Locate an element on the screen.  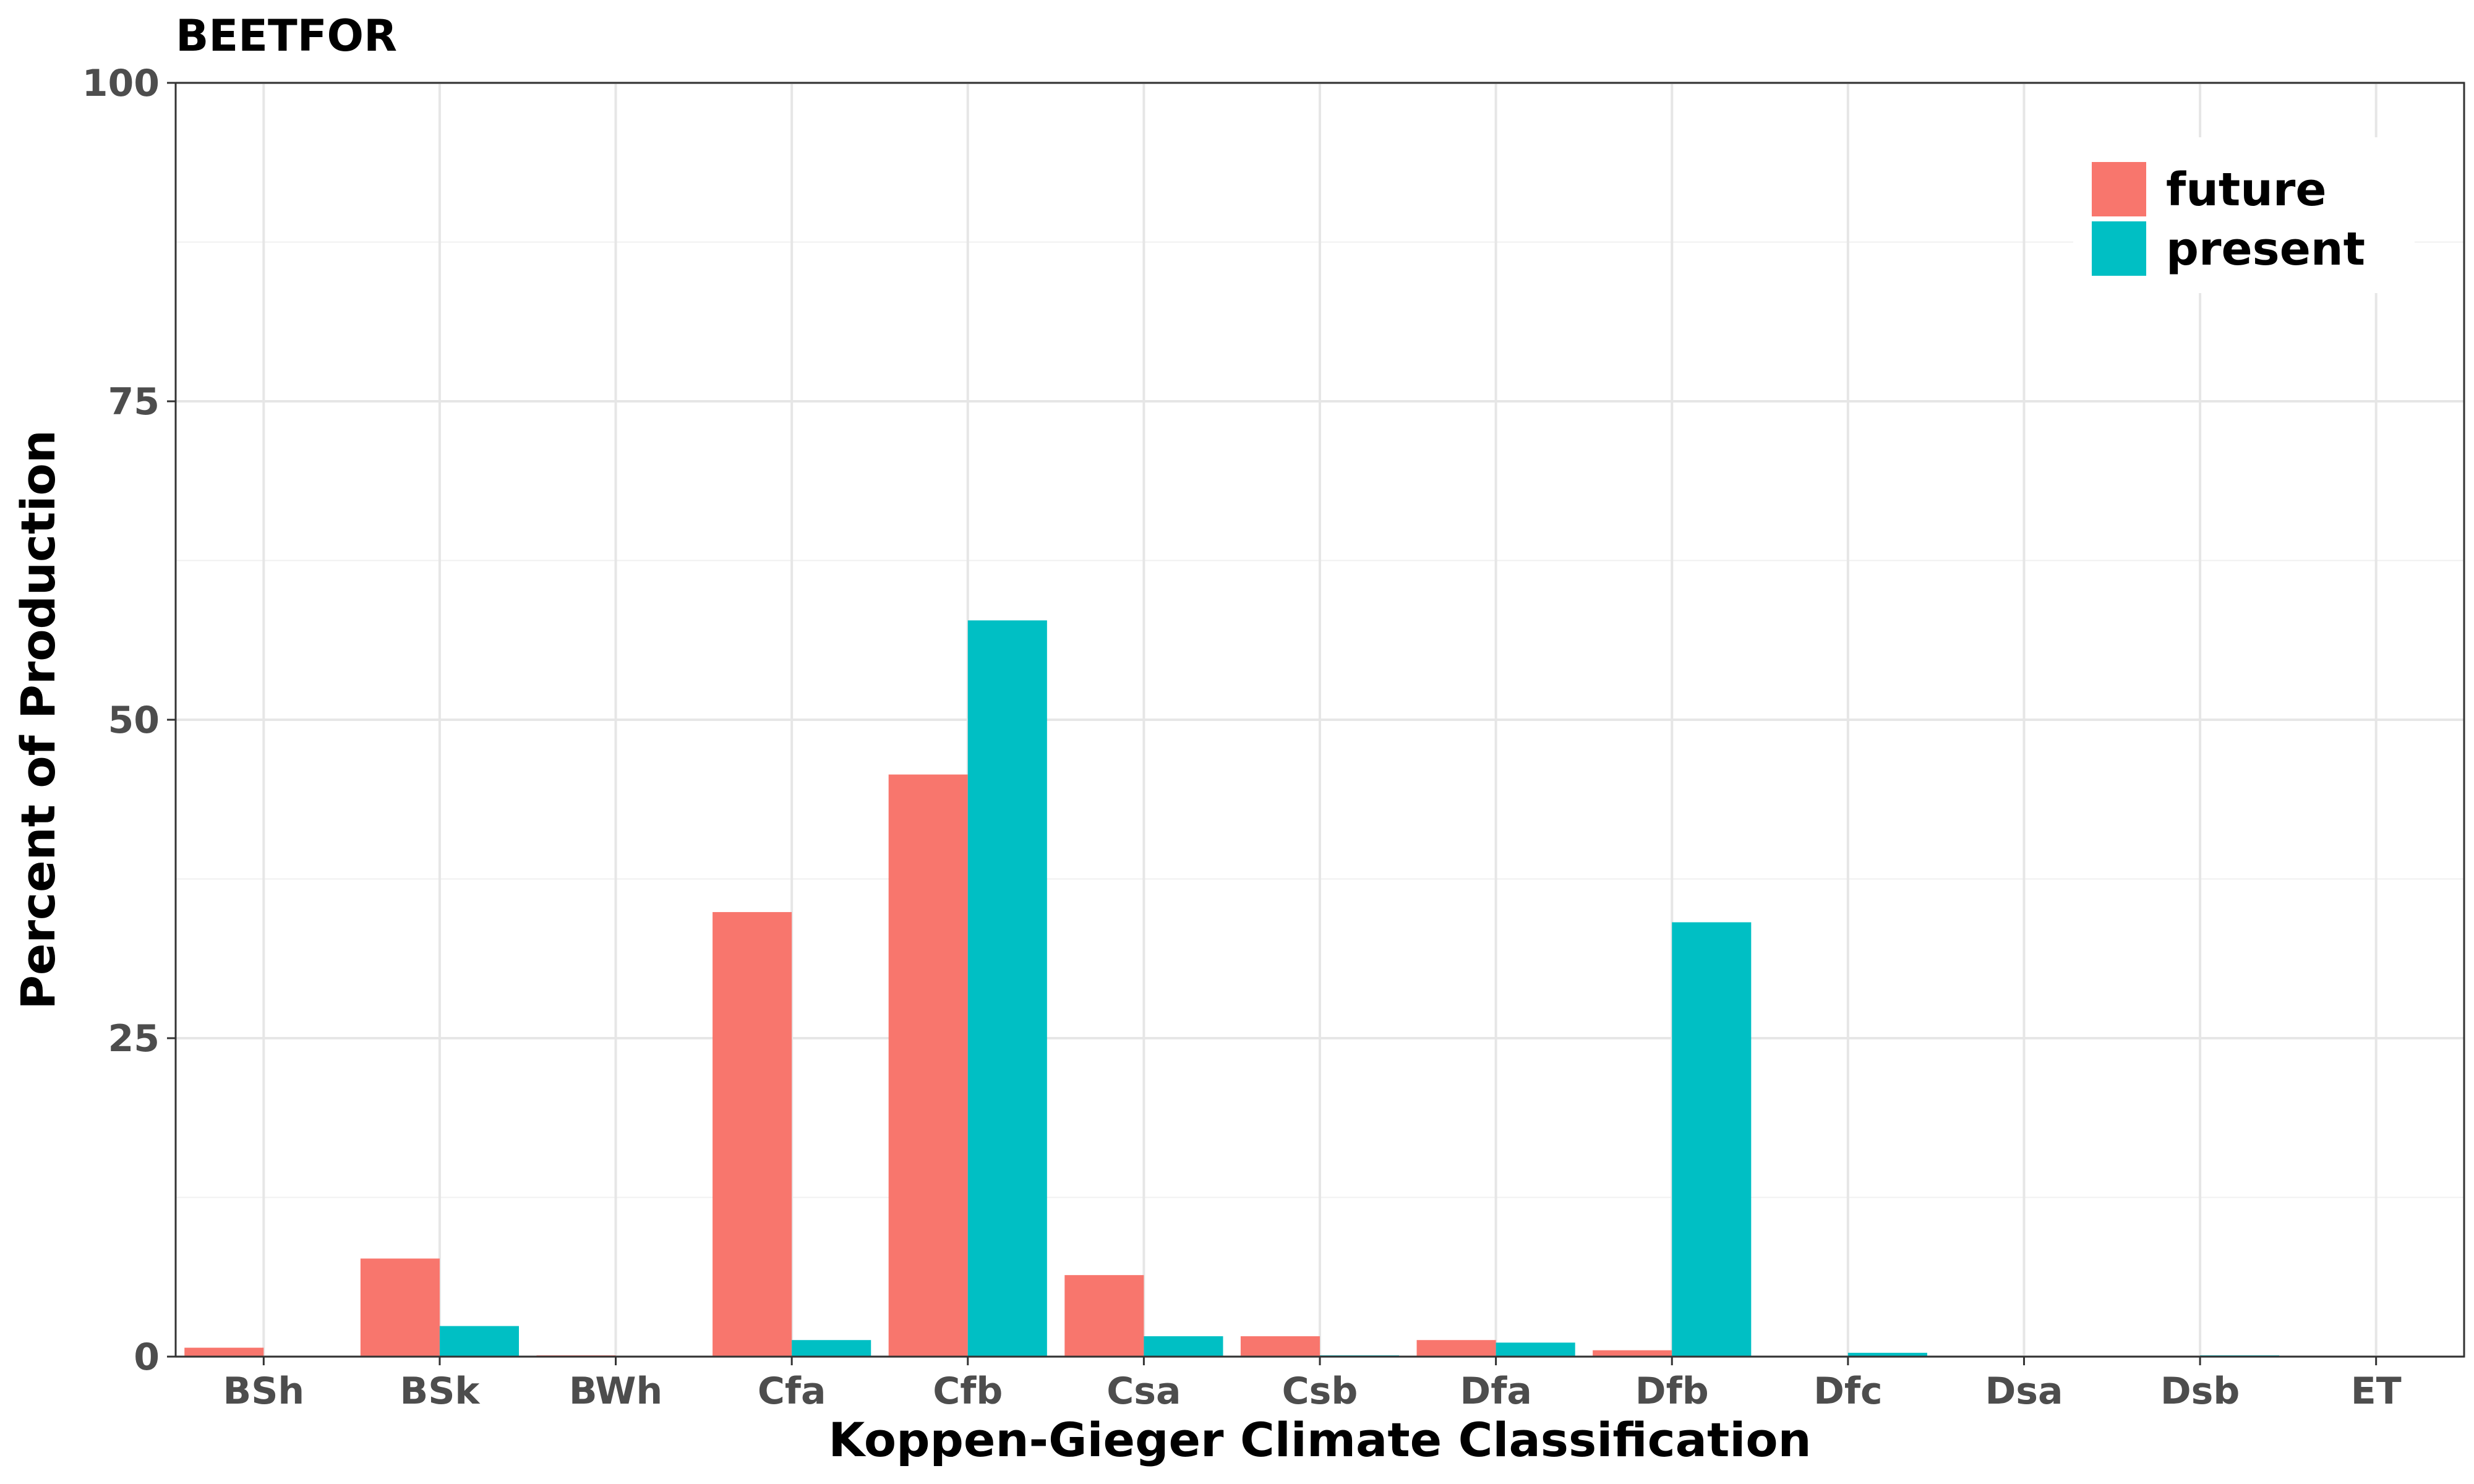
x-axis: BSh BSk BWh Cfa Cfb Csa Csb Dfa Dfb Dfc Dsa Dsb ET is located at coordinates (1312, 1385).